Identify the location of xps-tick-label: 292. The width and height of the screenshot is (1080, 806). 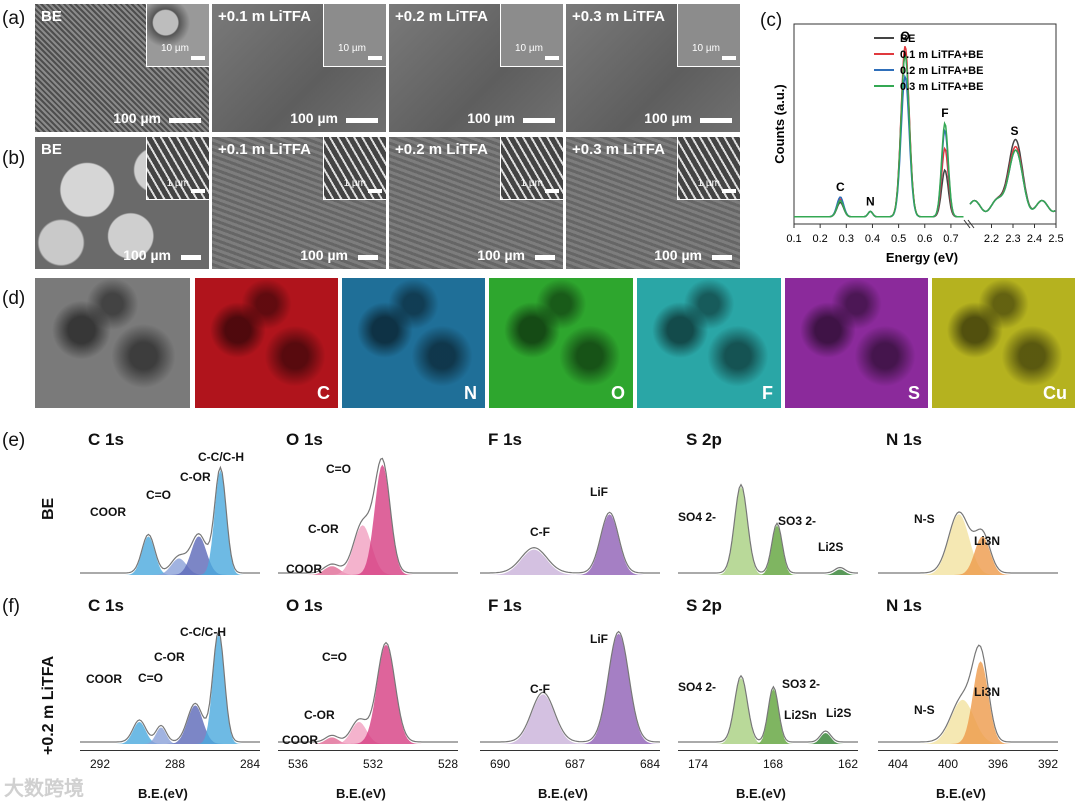
(100, 764).